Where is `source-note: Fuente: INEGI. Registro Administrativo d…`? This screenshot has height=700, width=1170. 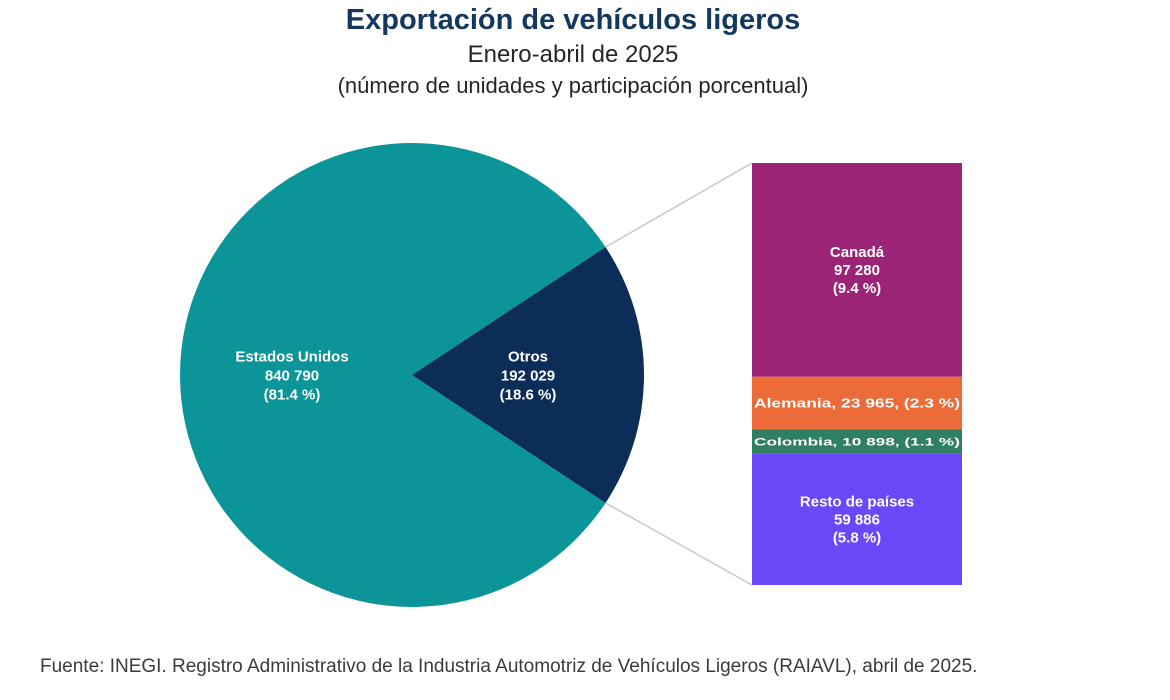
source-note: Fuente: INEGI. Registro Administrativo d… is located at coordinates (509, 666).